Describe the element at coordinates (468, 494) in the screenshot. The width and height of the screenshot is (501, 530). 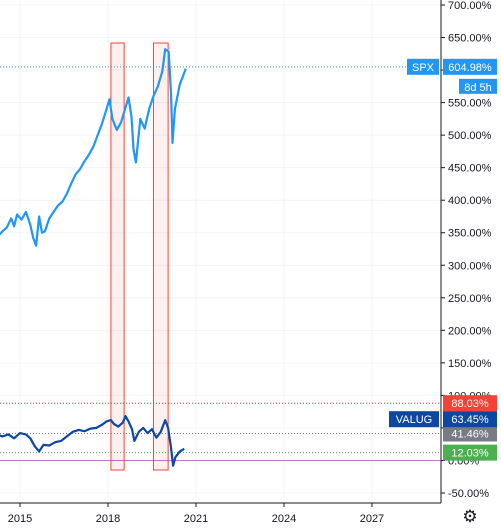
I see `y-tick-label: -50.00%` at that location.